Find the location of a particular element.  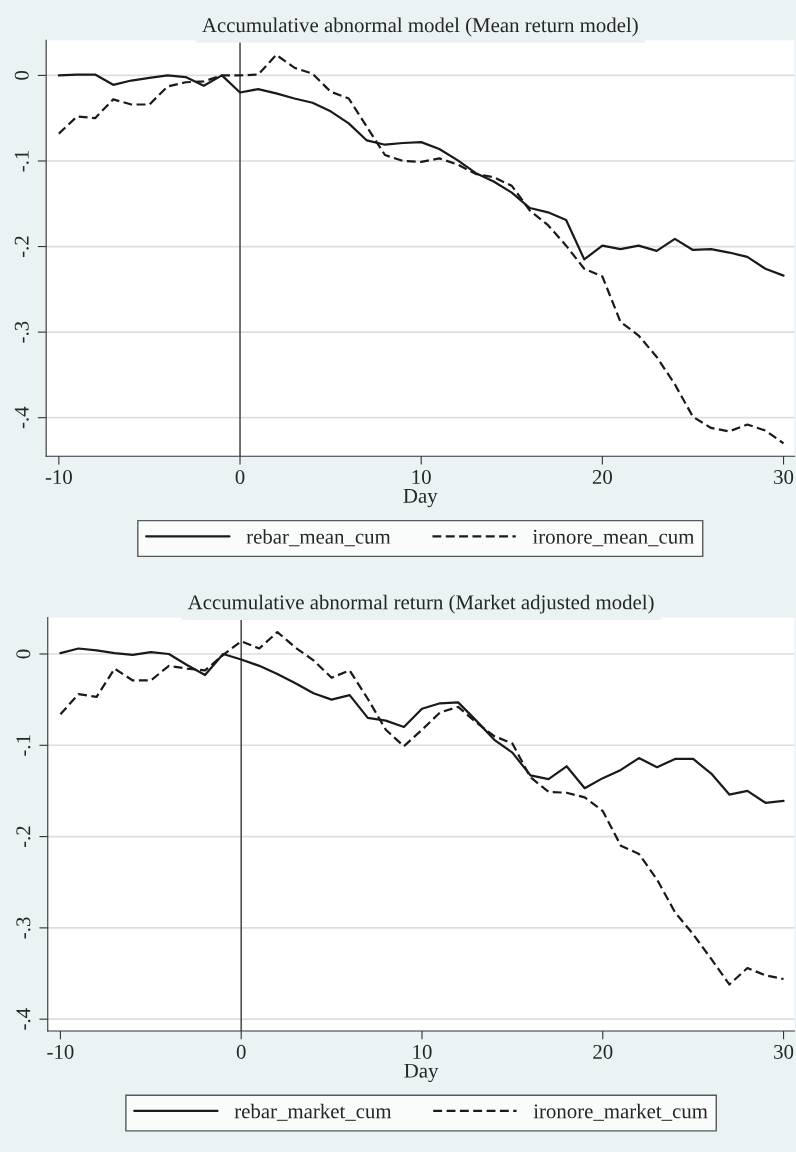

legend-label: ironore_mean_cum is located at coordinates (613, 538).